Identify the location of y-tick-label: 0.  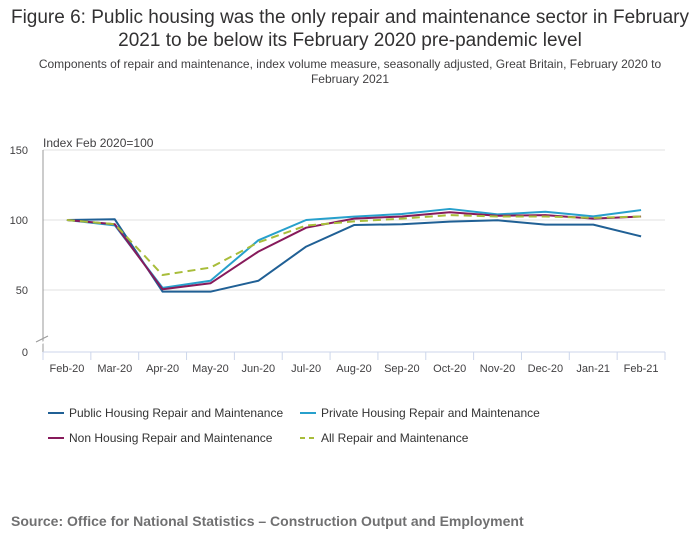
(25, 353).